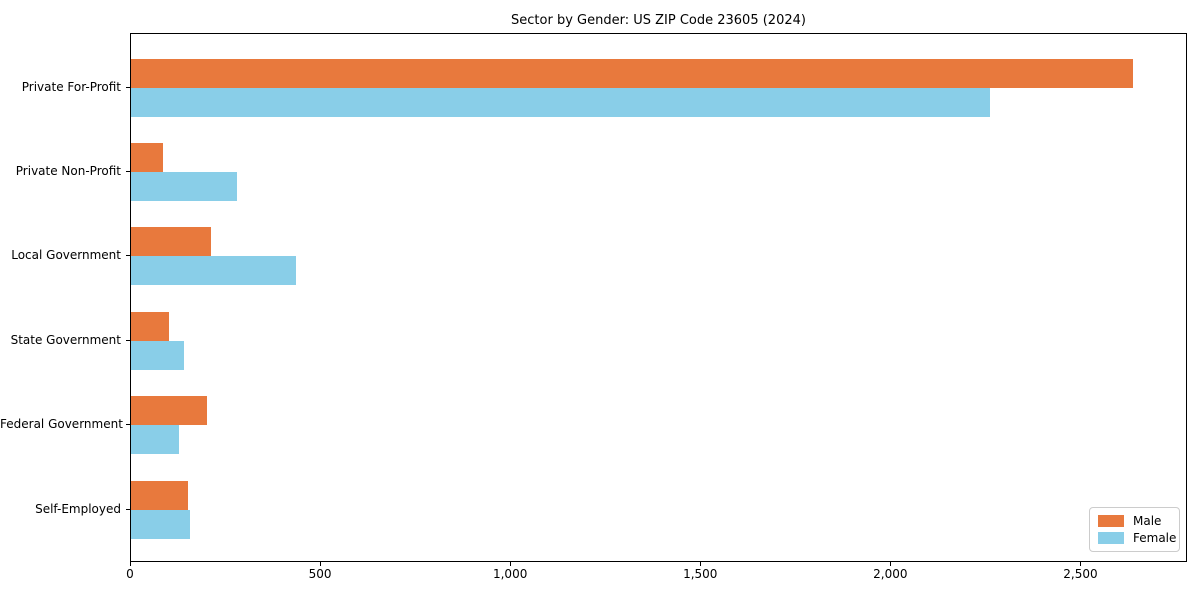 The image size is (1200, 600). I want to click on bar-male-private-for-profit, so click(632, 73).